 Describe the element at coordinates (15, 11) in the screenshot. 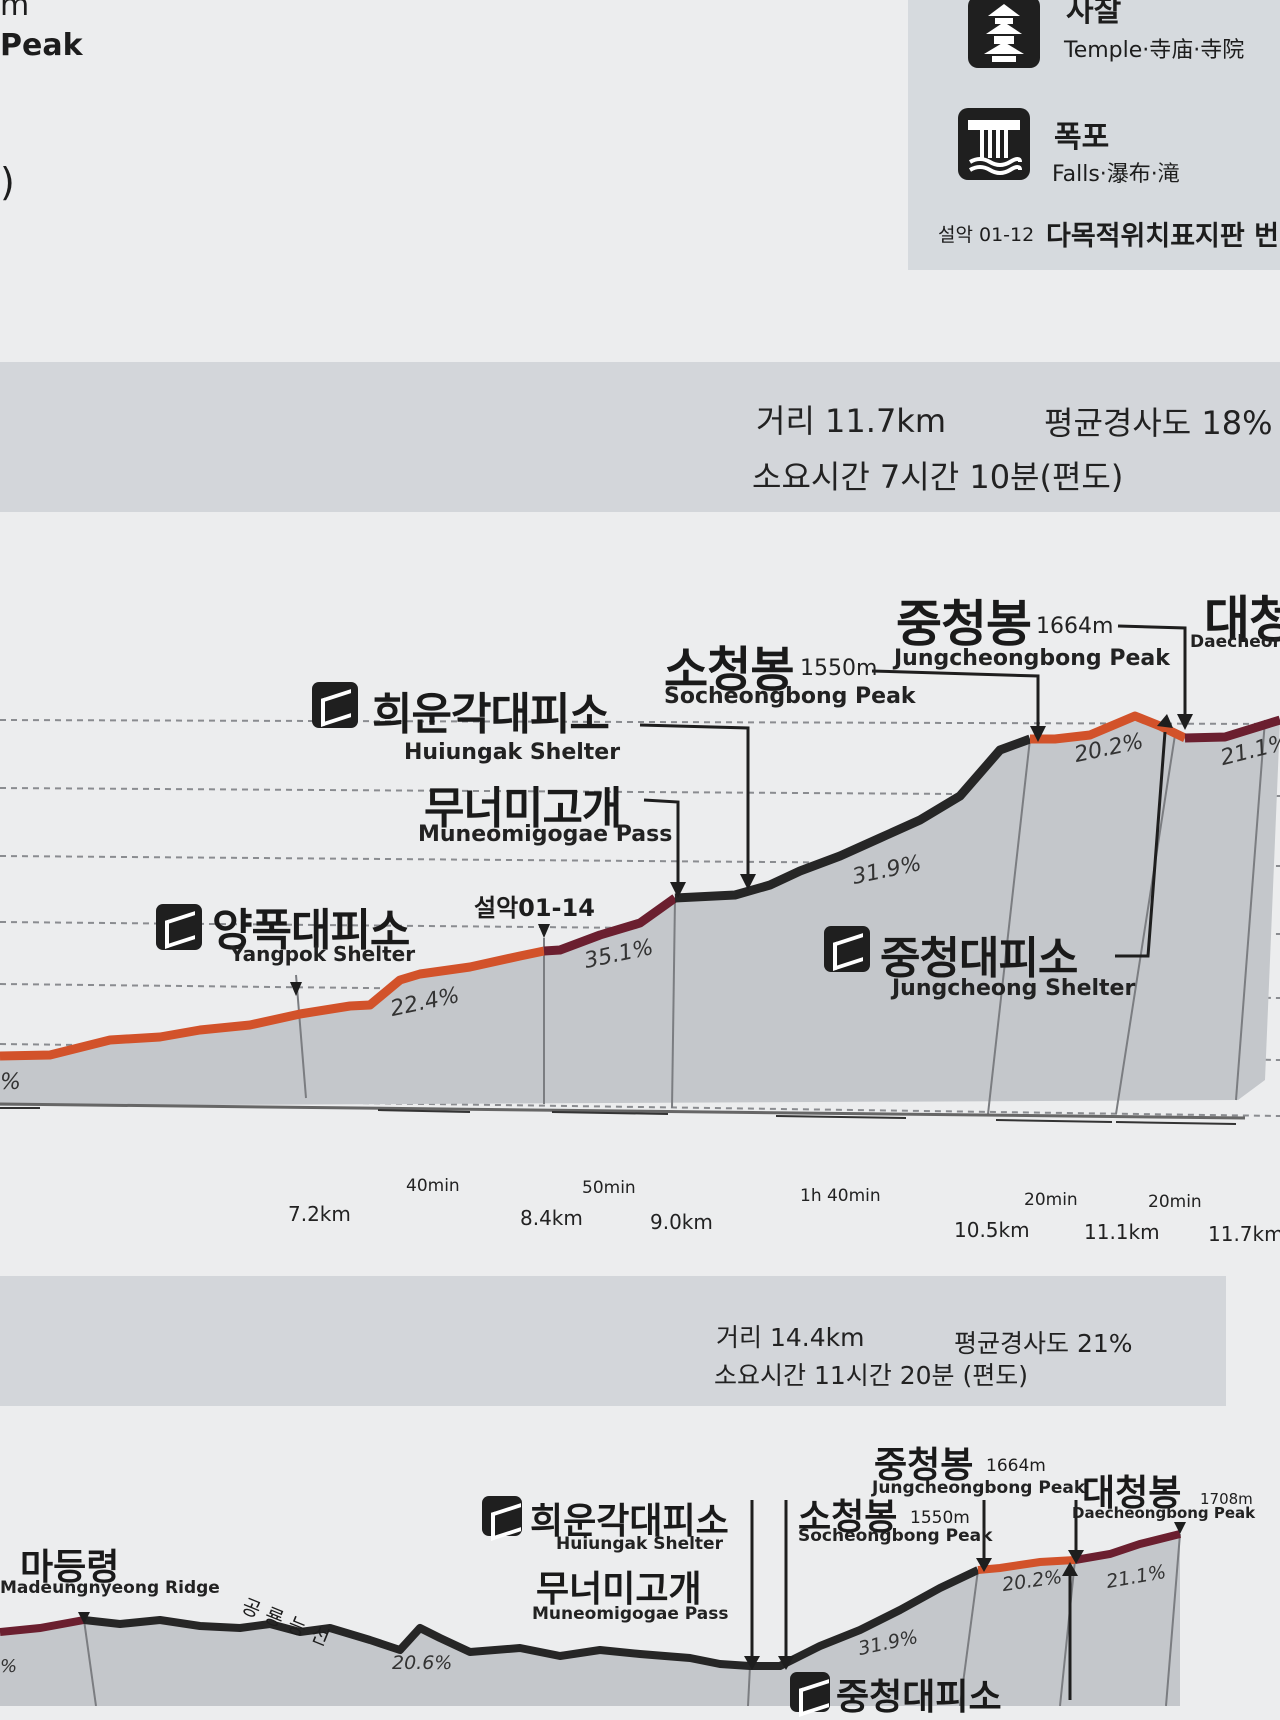

I see `top-left-unit: m` at that location.